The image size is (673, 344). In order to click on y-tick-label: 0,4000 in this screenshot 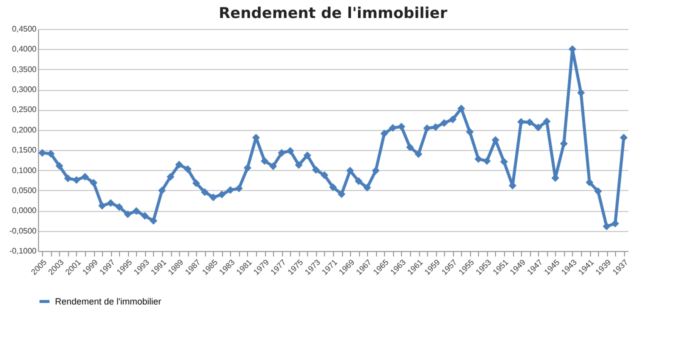, I will do `click(25, 49)`.